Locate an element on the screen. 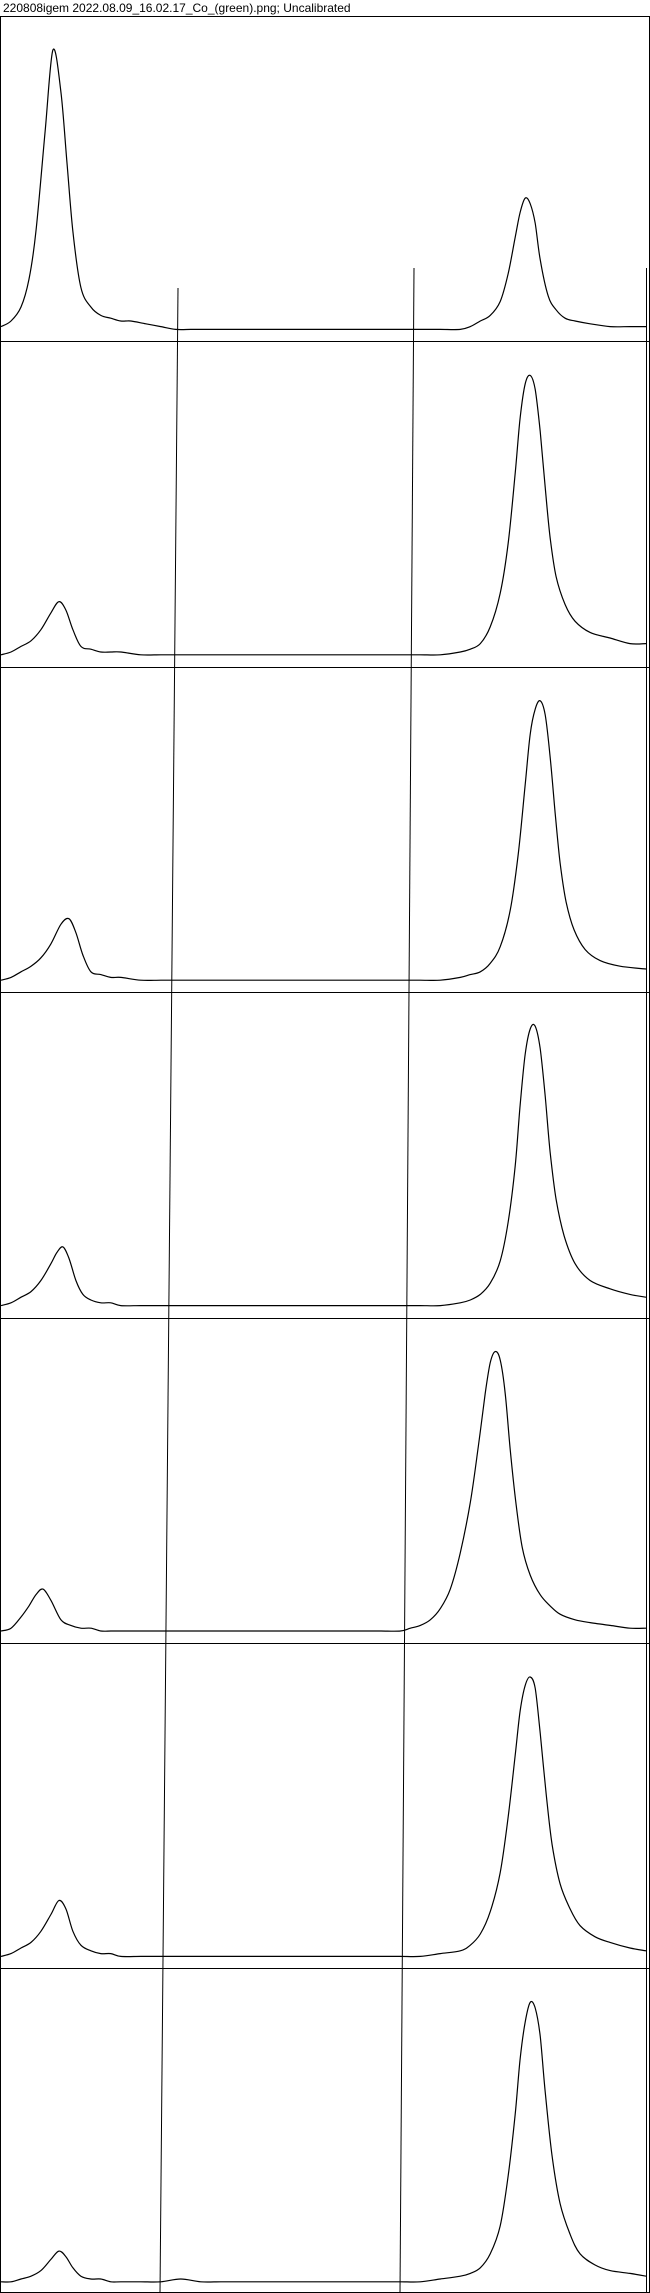 Image resolution: width=650 pixels, height=2293 pixels. guide-line-left is located at coordinates (169, 1290).